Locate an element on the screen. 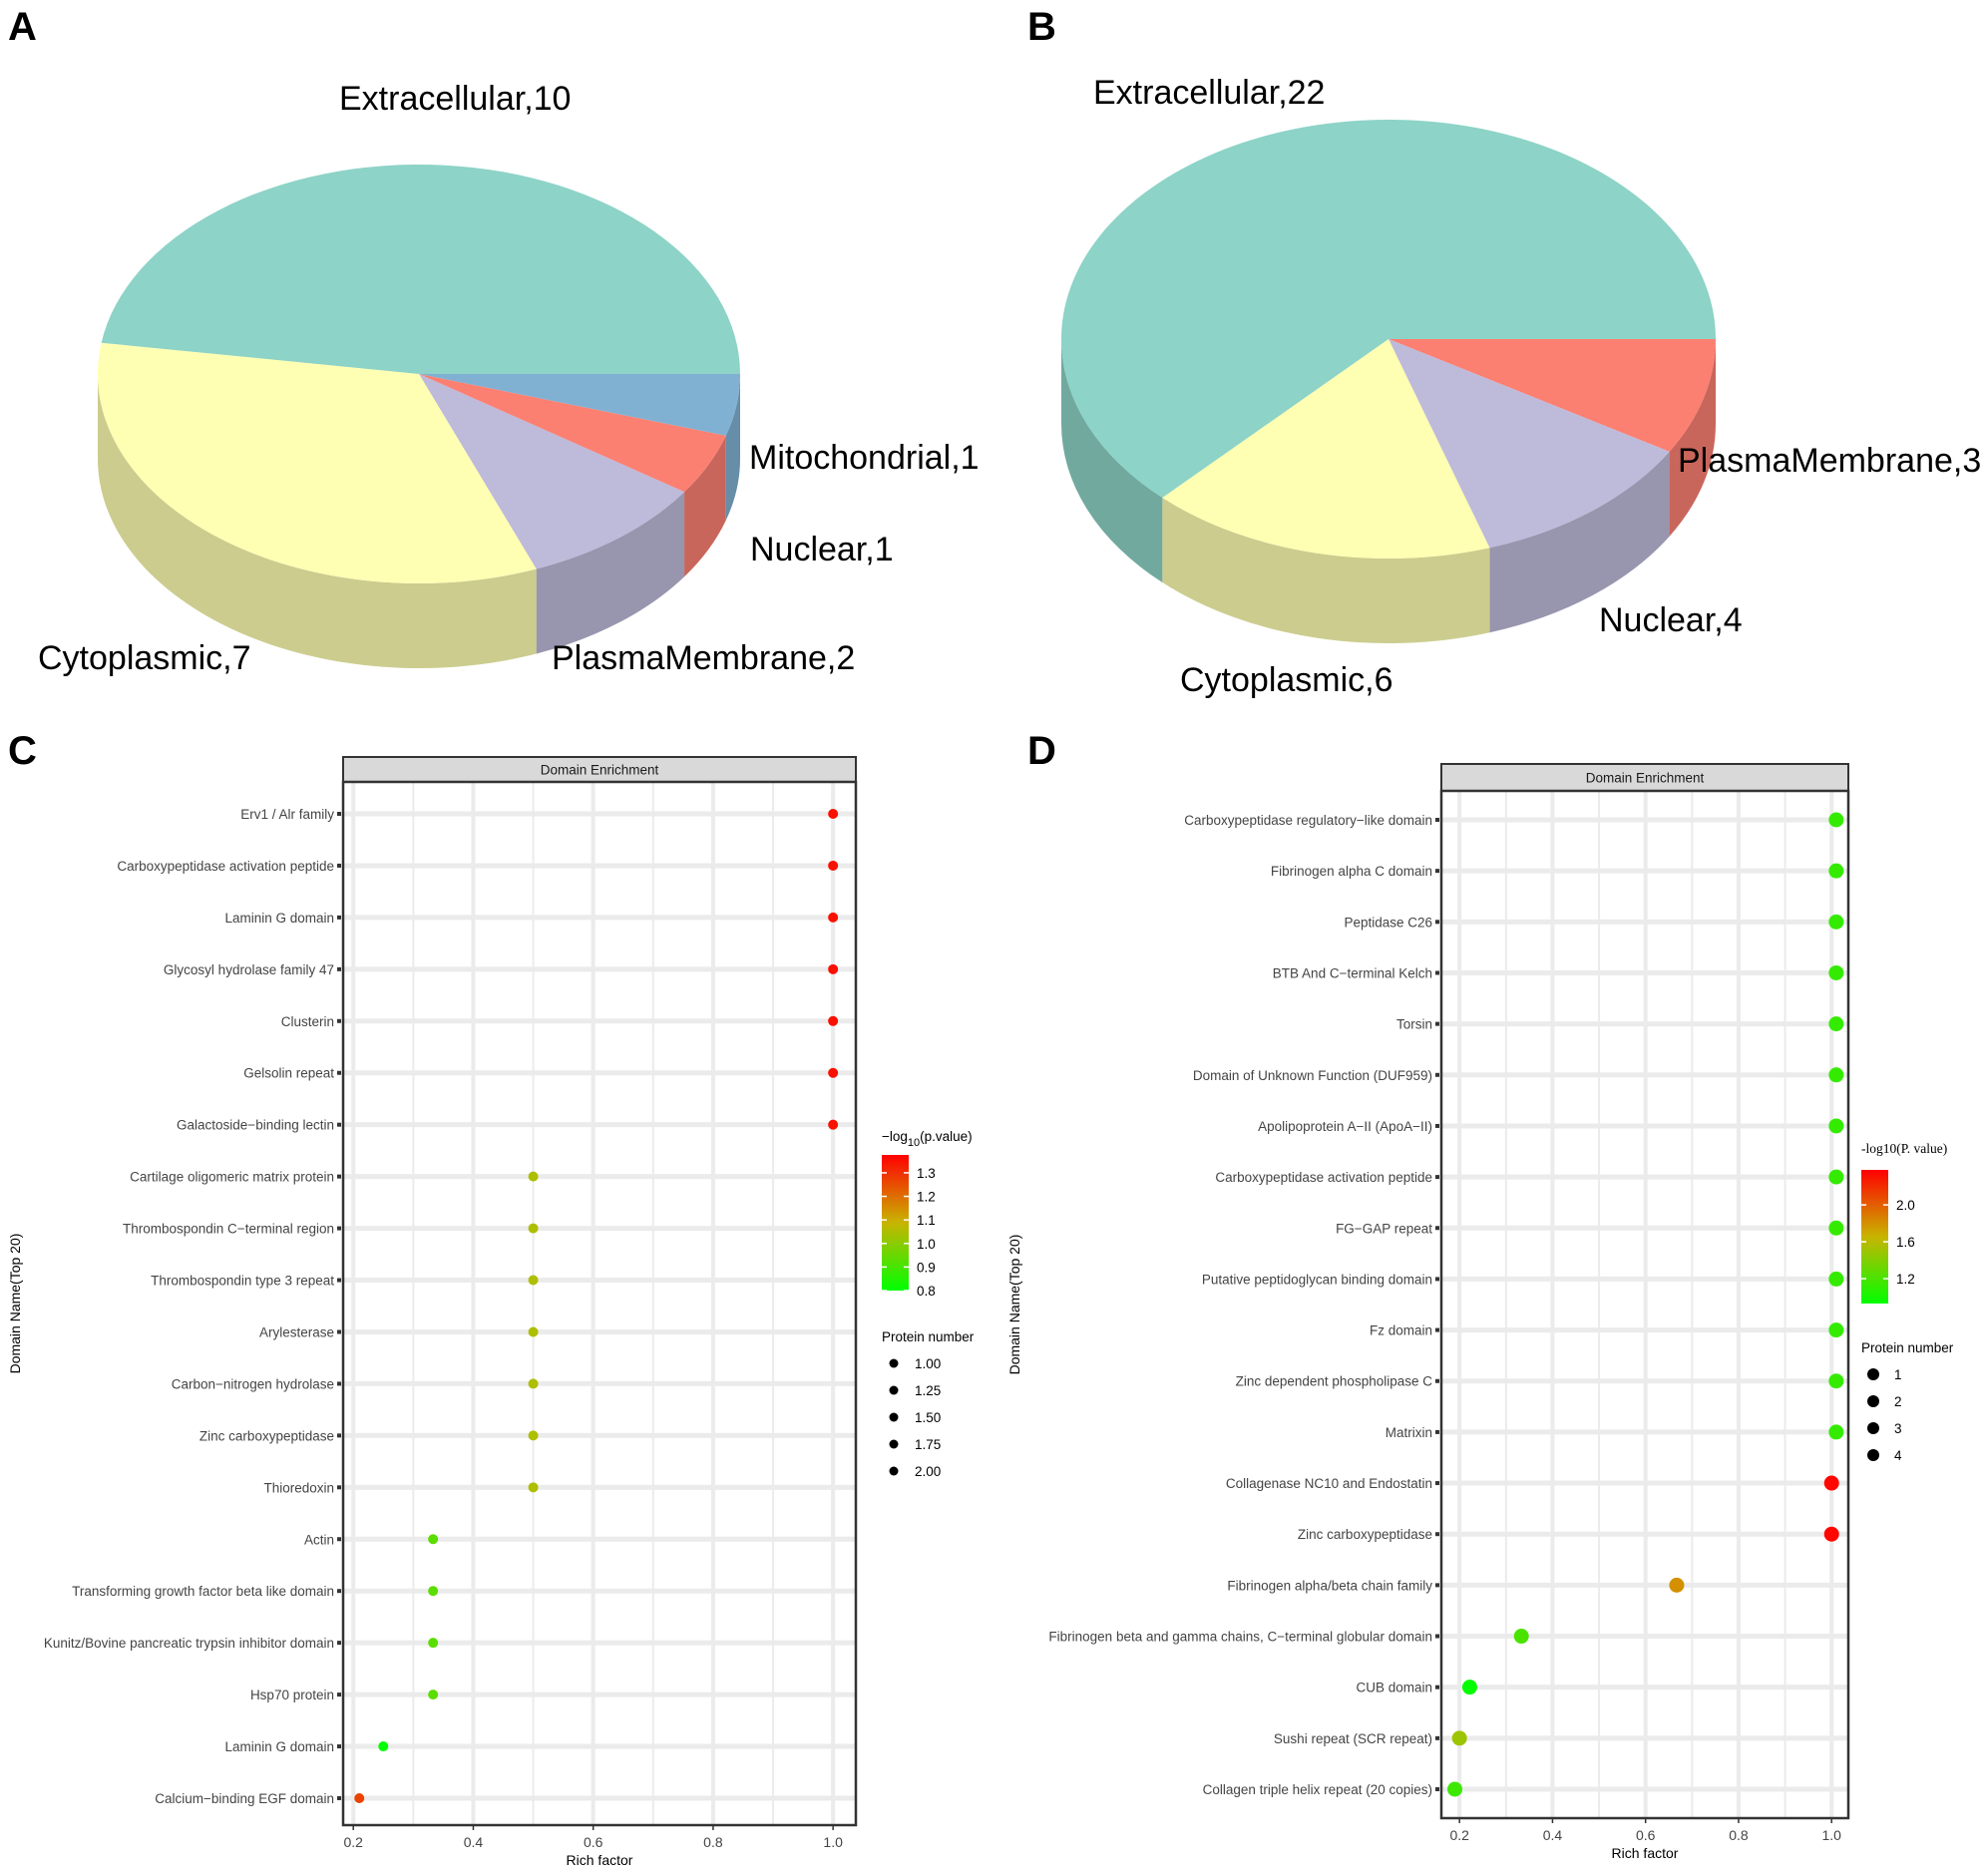 This screenshot has width=1984, height=1876. pie-label-plasmamembrane: PlasmaMembrane,3 is located at coordinates (1829, 461).